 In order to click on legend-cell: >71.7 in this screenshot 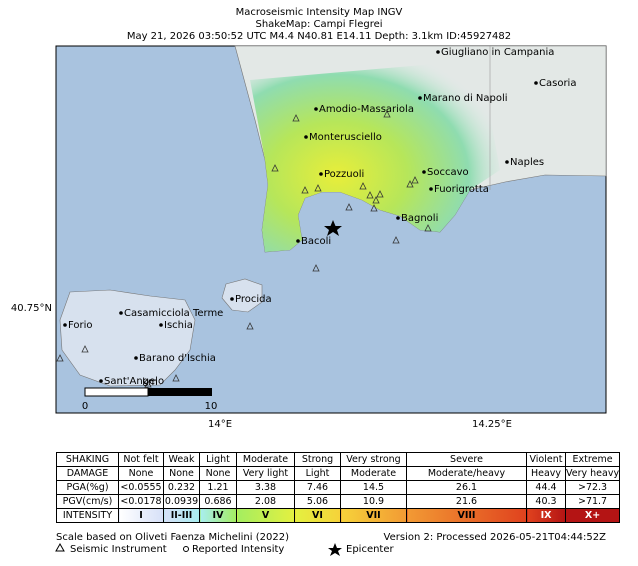, I will do `click(592, 501)`.